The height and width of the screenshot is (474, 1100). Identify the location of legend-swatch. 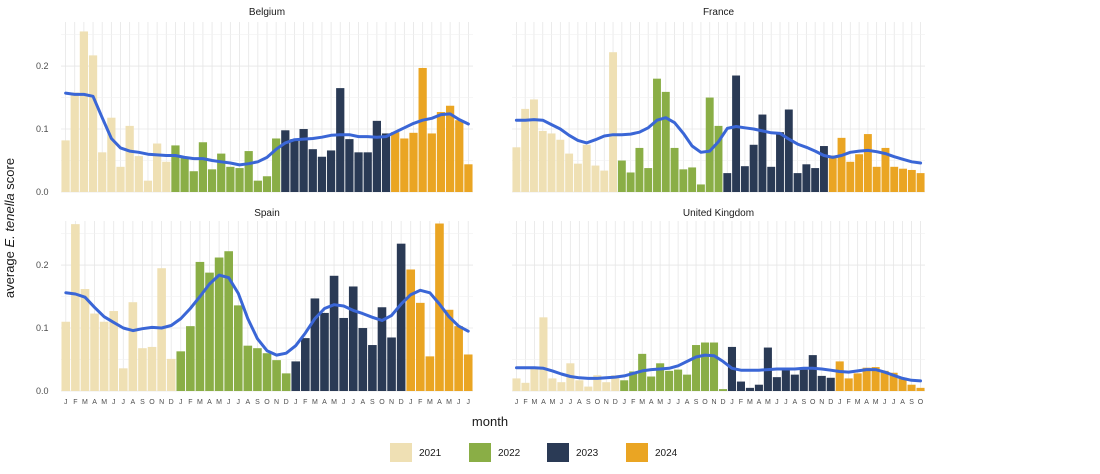
(401, 452).